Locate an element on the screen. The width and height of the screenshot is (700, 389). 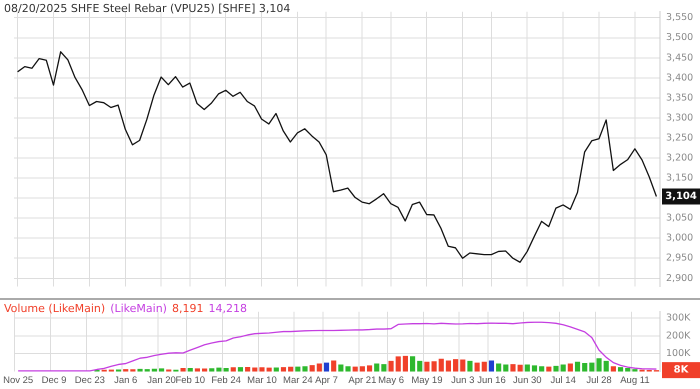
x-tick-label: Apr 21 is located at coordinates (362, 380).